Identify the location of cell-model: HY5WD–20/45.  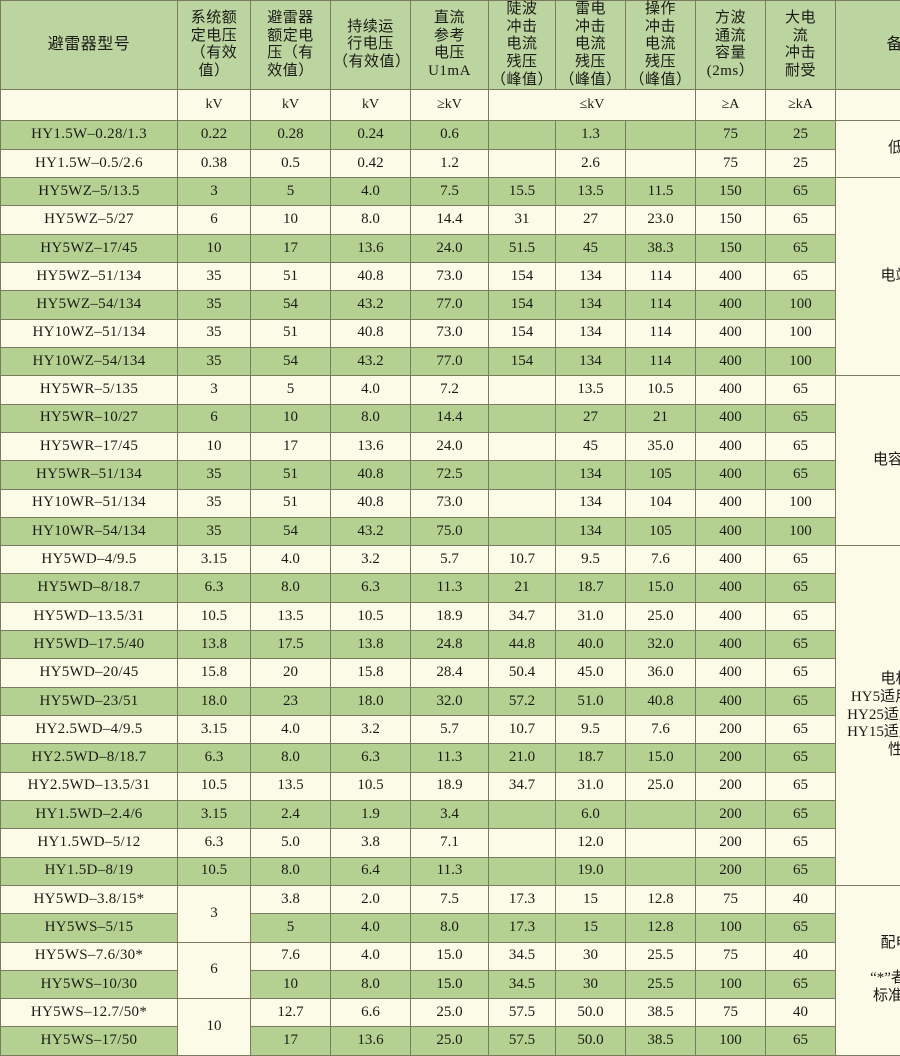
(89, 673).